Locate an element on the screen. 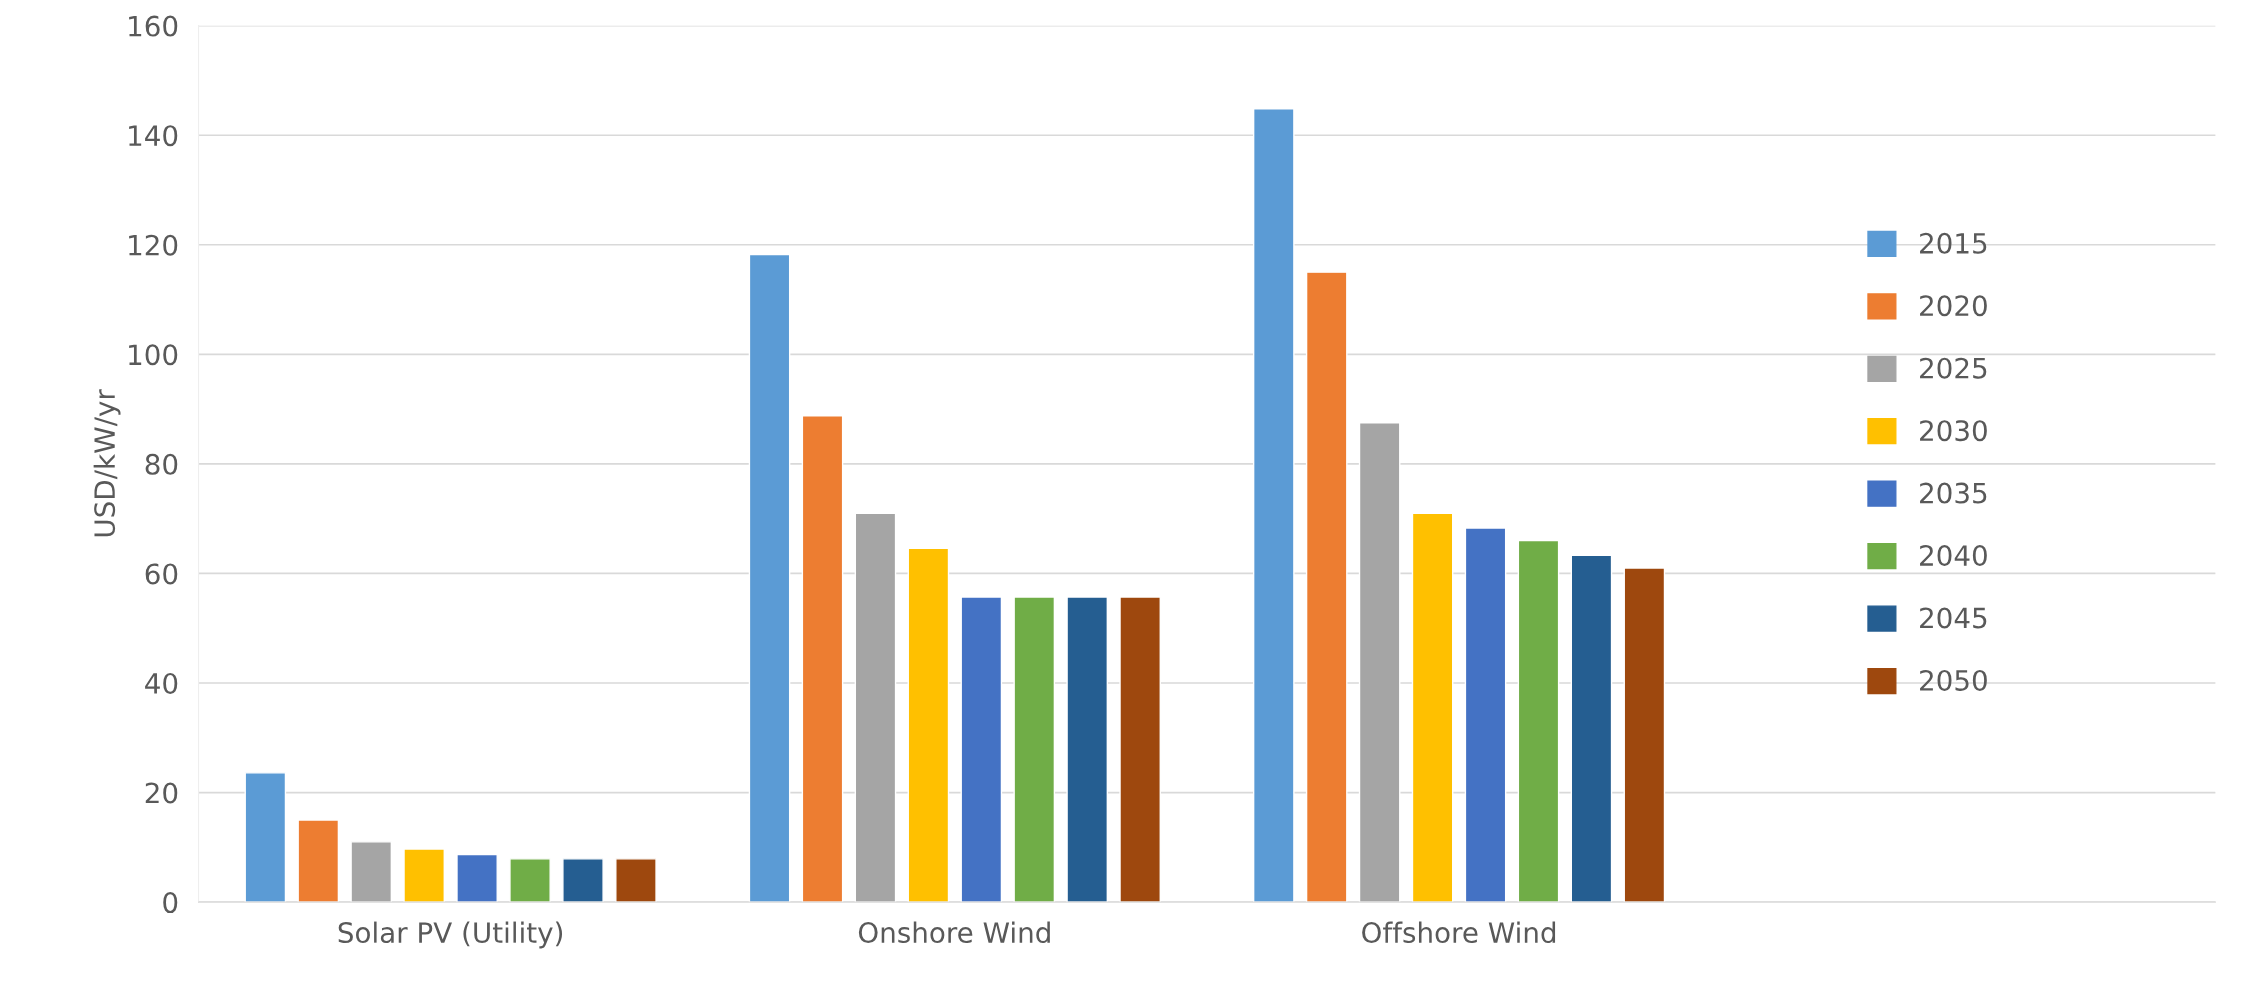 This screenshot has height=987, width=2256. legend-label: 2045 is located at coordinates (1953, 618).